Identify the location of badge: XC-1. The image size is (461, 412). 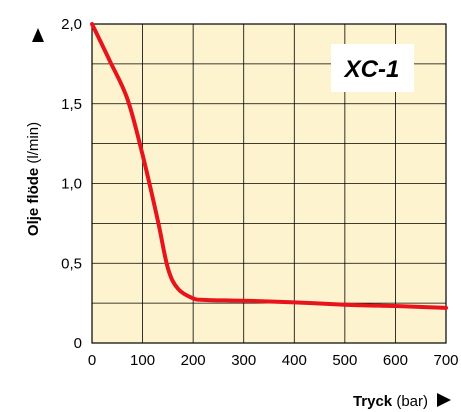
(372, 68).